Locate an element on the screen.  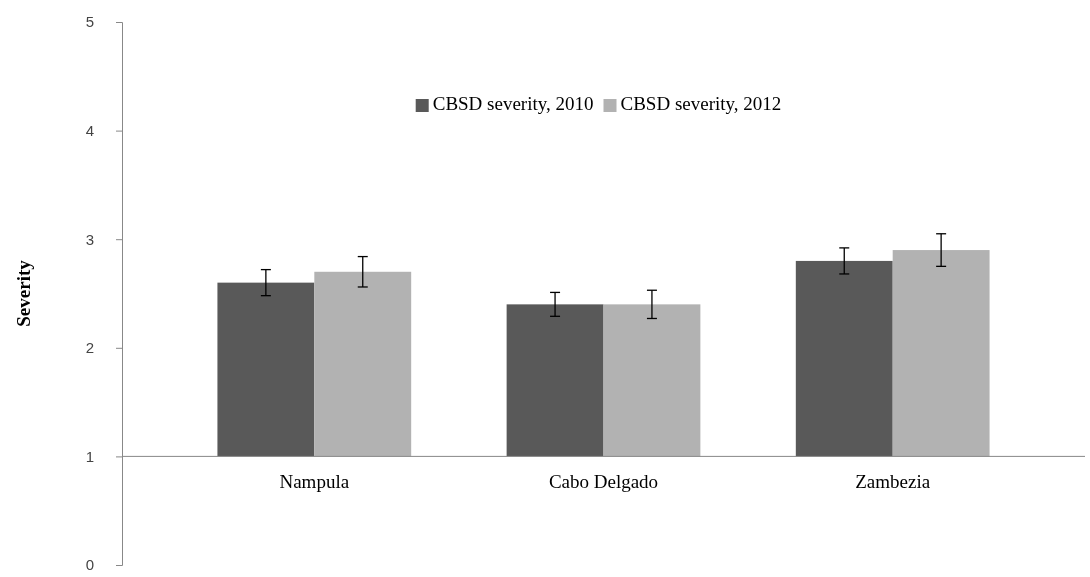
legend-label: CBSD severity, 2010 is located at coordinates (513, 103).